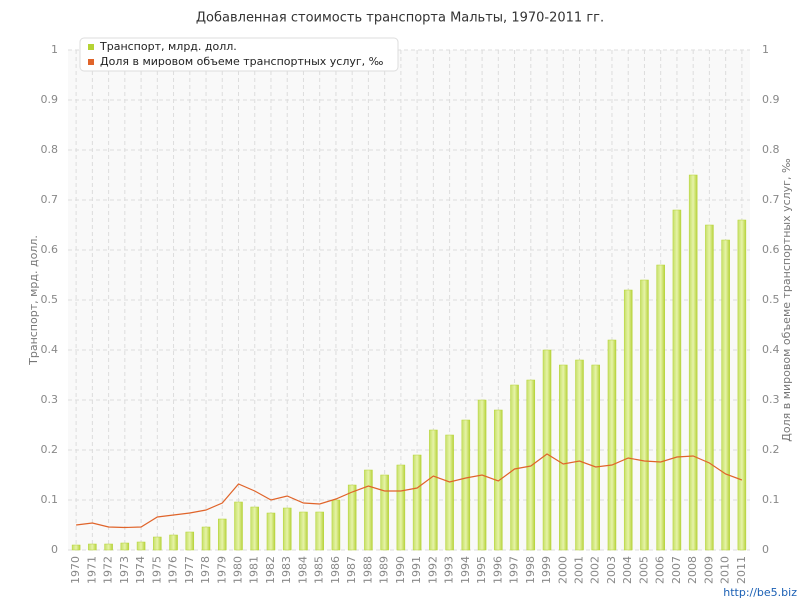 This screenshot has height=600, width=800. I want to click on x-tick-label: 1972, so click(108, 570).